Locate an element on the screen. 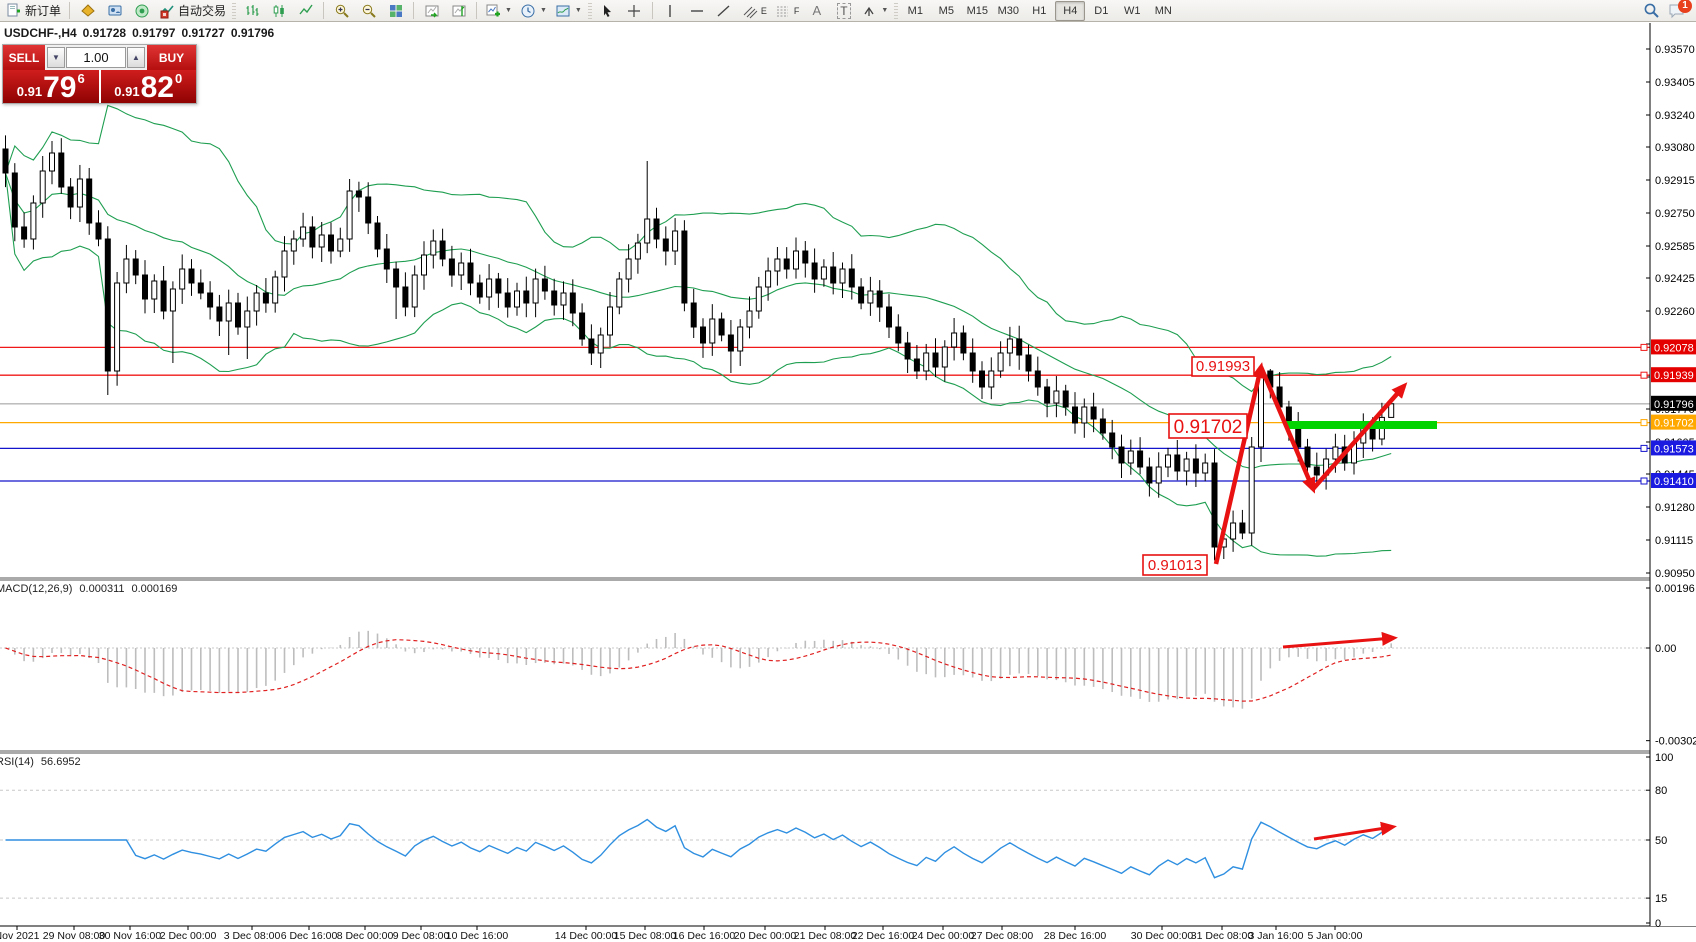 The image size is (1696, 942). rsi-pane is located at coordinates (825, 844).